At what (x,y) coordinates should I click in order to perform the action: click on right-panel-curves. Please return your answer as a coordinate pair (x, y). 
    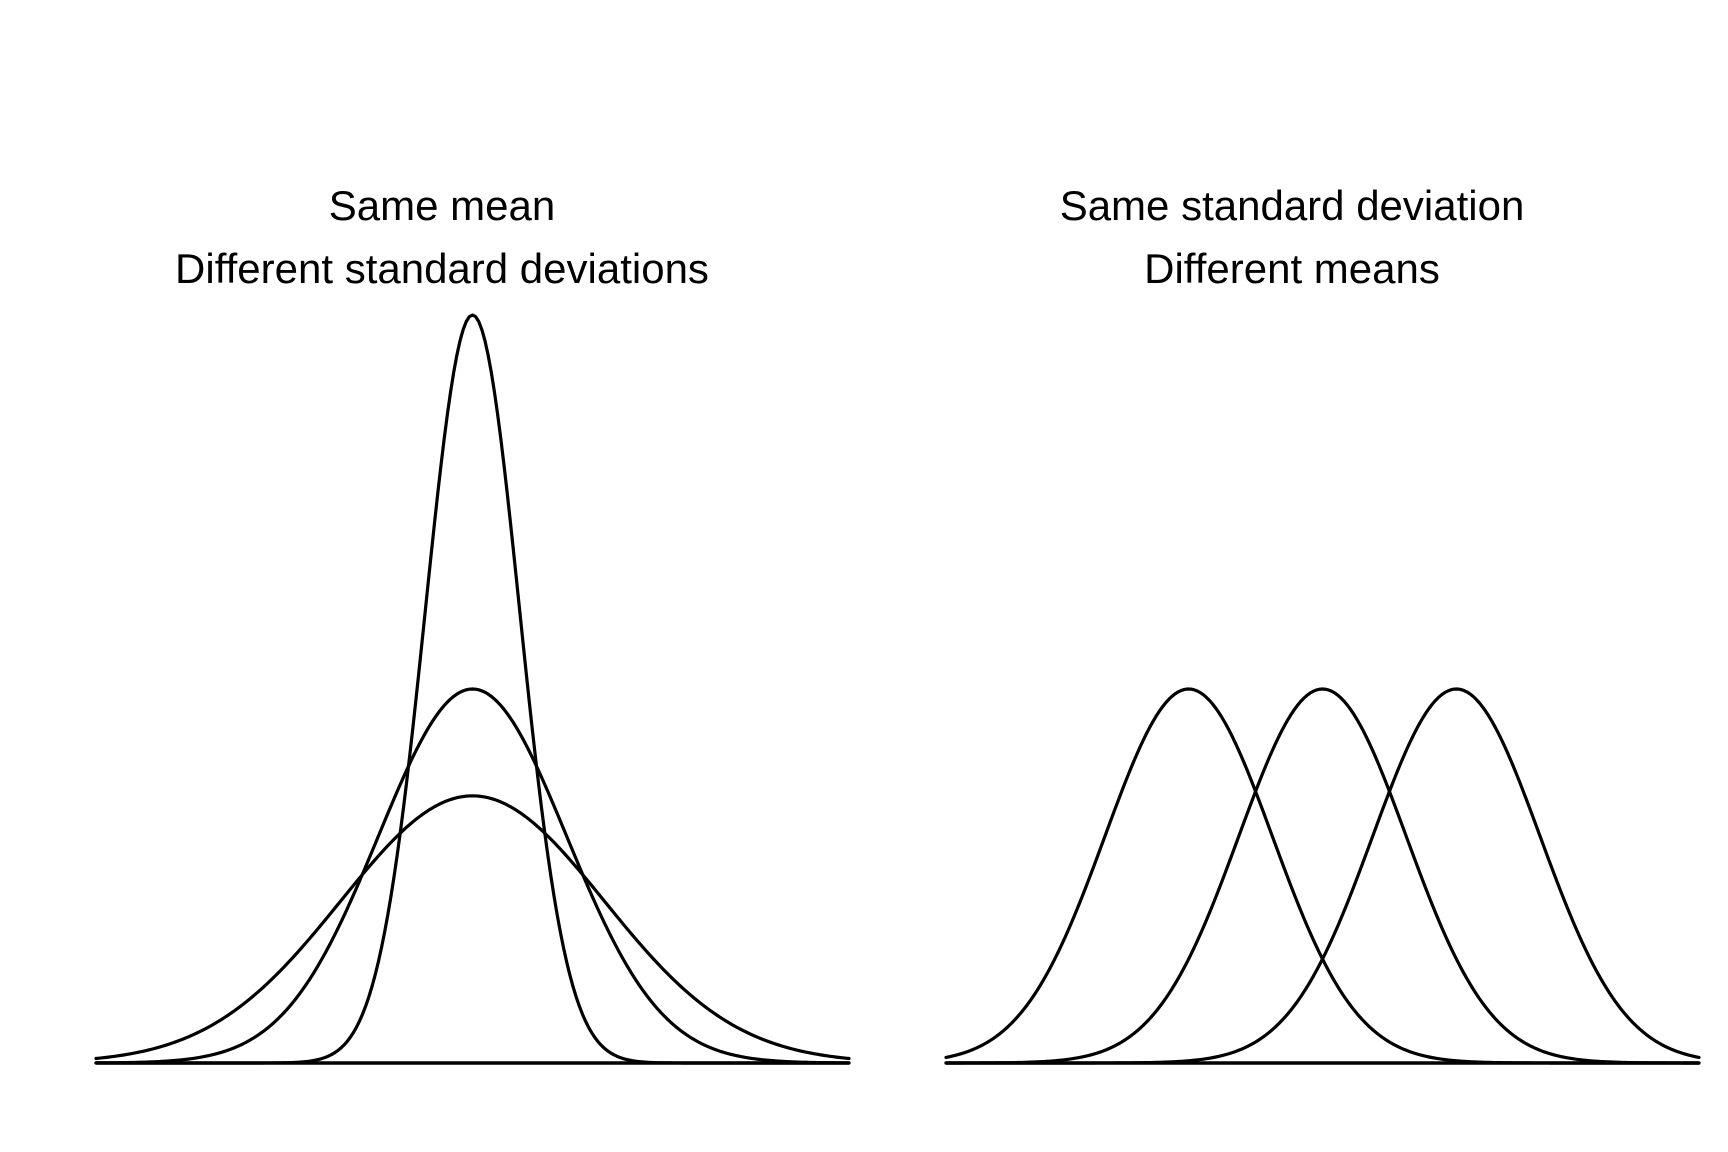
    Looking at the image, I should click on (1322, 876).